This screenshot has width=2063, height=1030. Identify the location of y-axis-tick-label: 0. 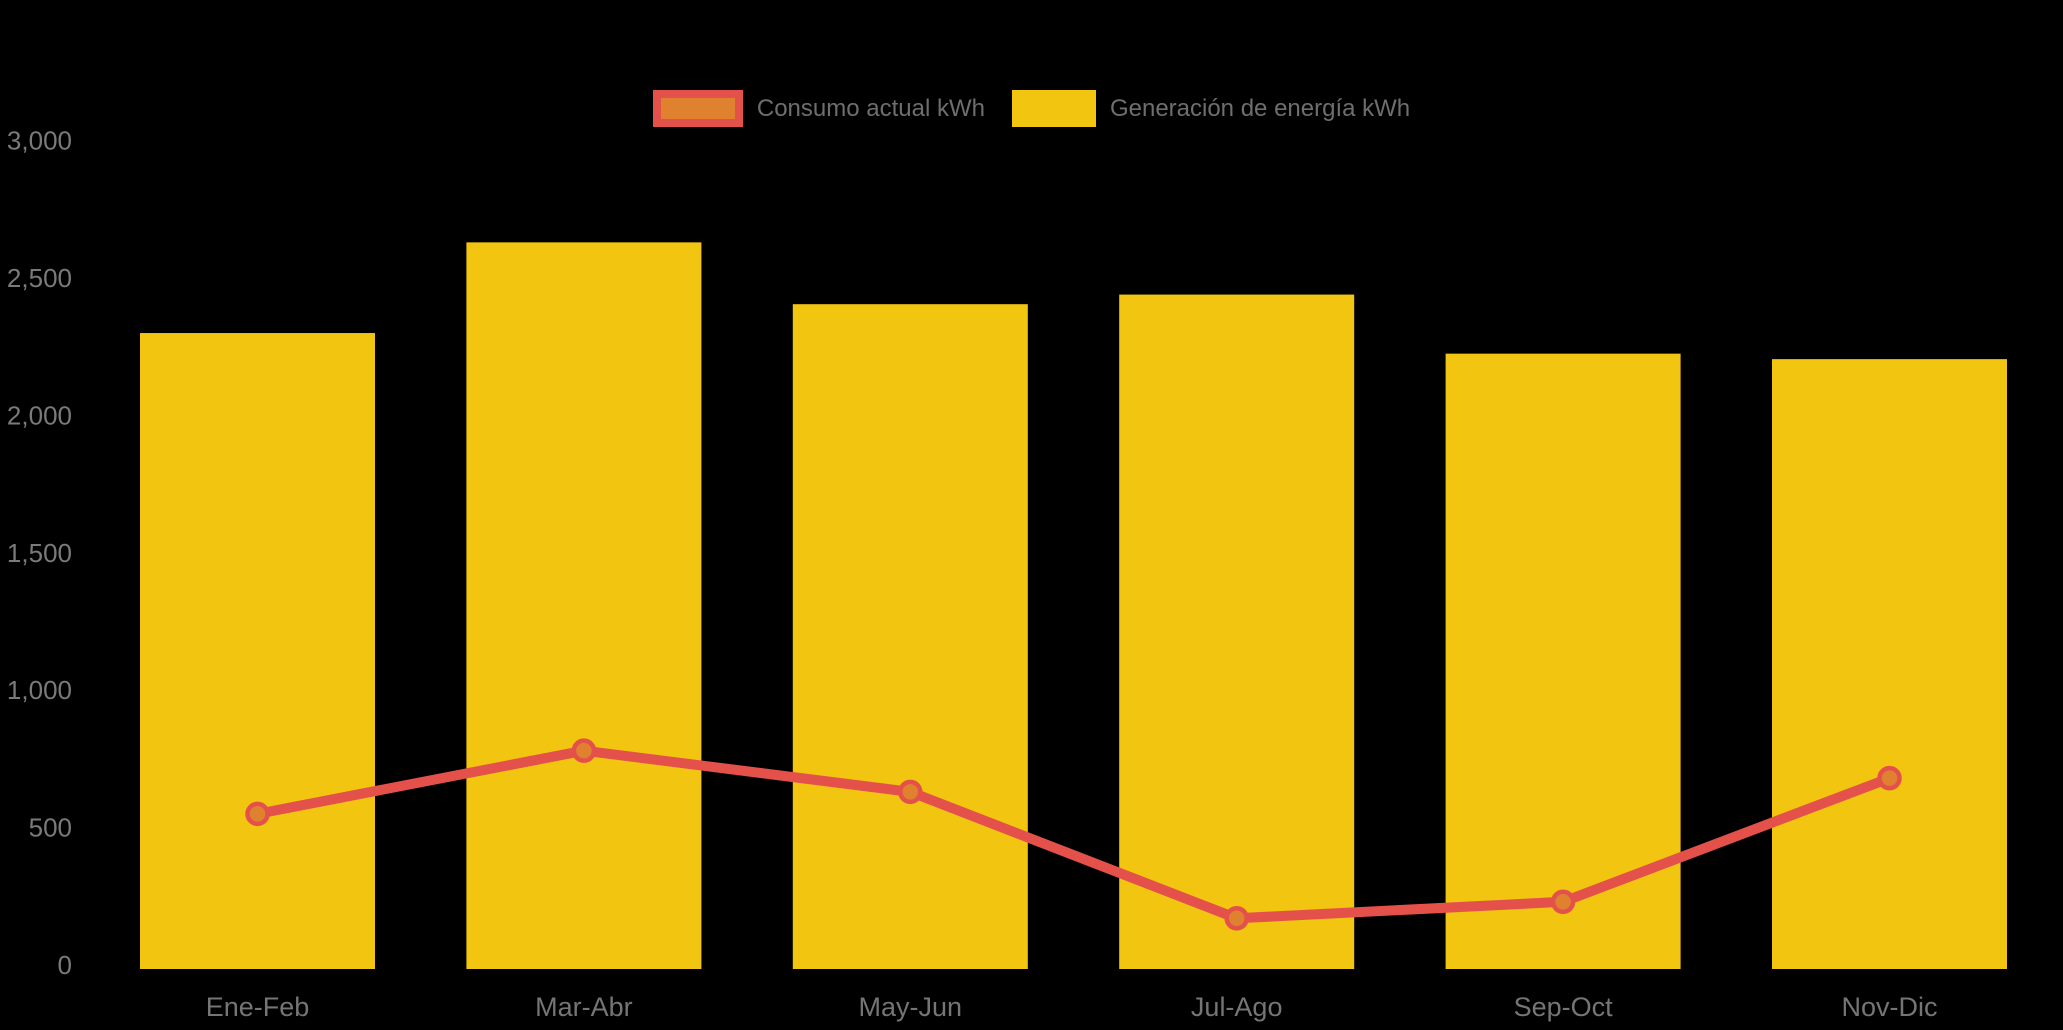
(65, 965).